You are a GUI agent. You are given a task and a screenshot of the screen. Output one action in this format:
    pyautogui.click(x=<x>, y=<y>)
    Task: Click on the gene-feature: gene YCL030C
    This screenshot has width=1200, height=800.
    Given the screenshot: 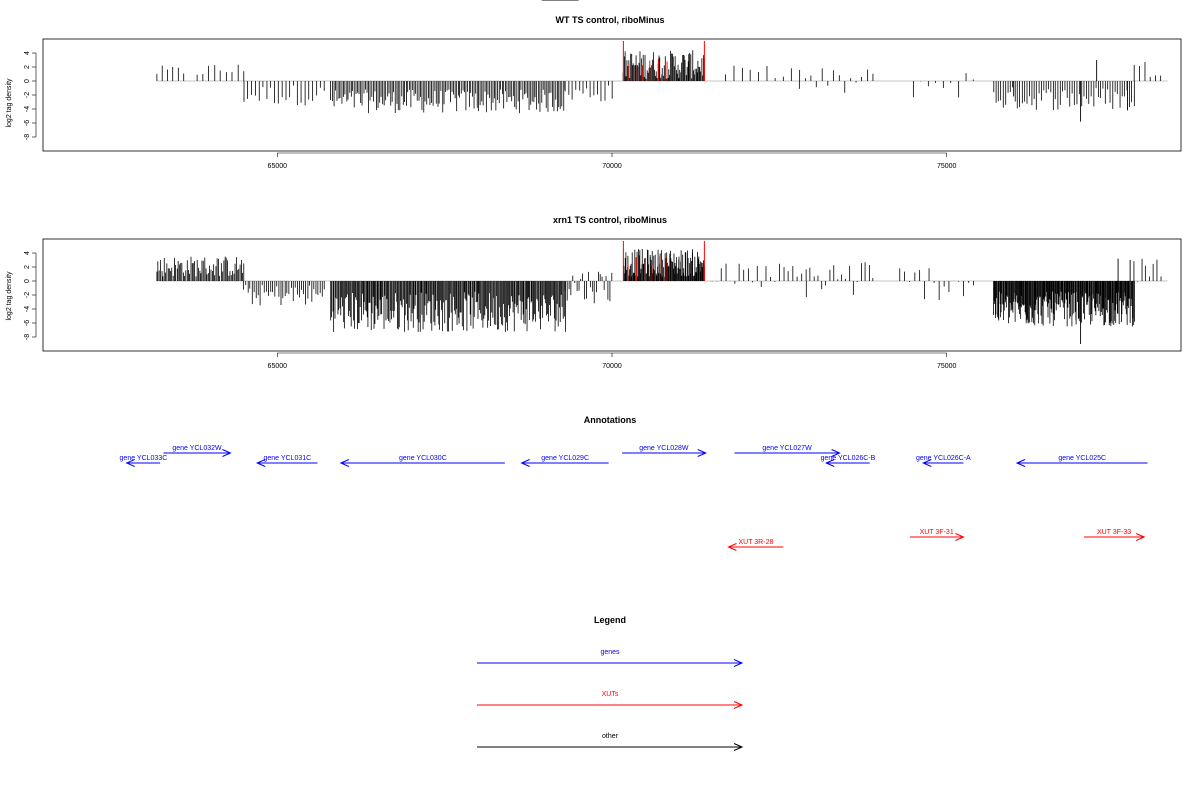 What is the action you would take?
    pyautogui.click(x=422, y=461)
    